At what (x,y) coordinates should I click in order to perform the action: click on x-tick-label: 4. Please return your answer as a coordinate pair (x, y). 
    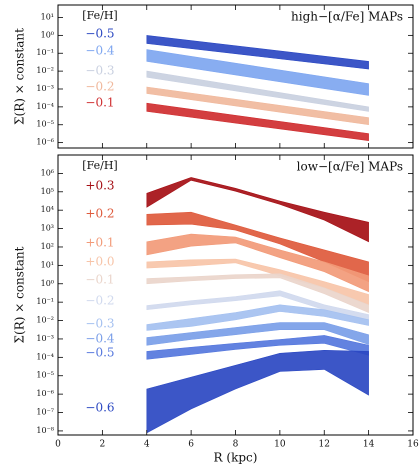
    Looking at the image, I should click on (147, 445).